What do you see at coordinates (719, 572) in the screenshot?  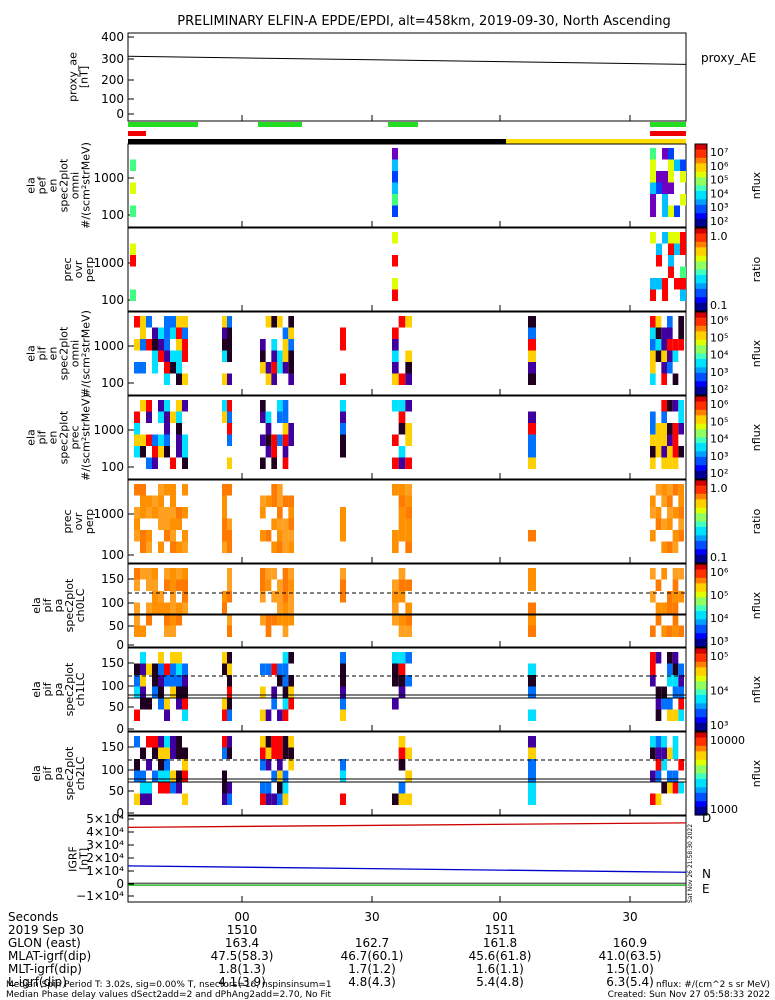 I see `colorbar-tick-label: 10⁶` at bounding box center [719, 572].